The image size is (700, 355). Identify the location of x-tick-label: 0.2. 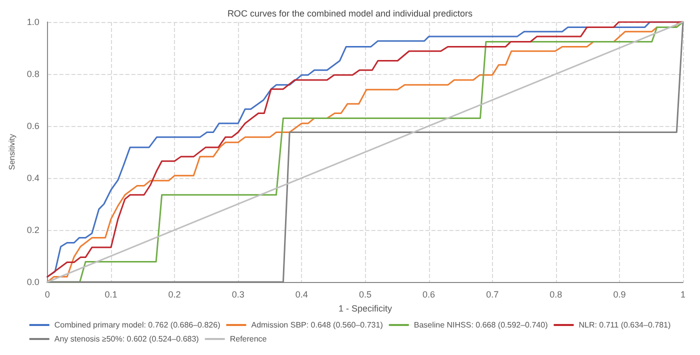
(174, 295).